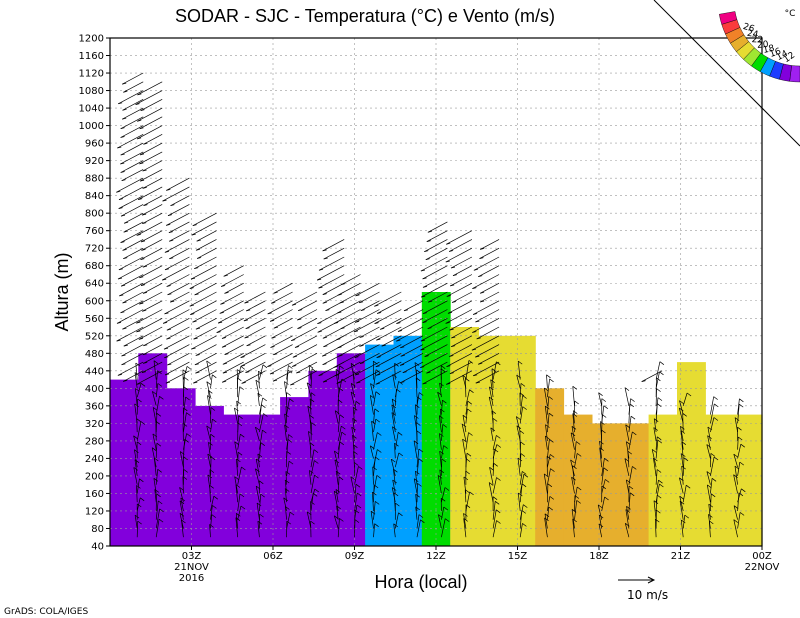 Image resolution: width=800 pixels, height=618 pixels. I want to click on legend-level-label: 22, so click(757, 40).